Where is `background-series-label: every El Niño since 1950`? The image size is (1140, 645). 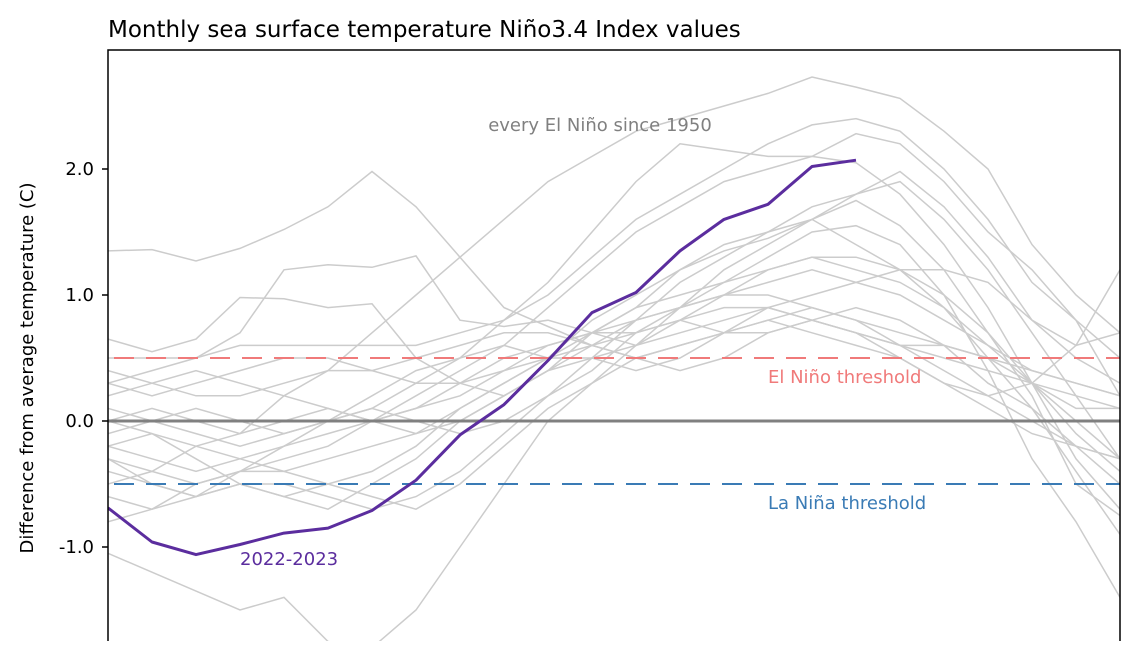 background-series-label: every El Niño since 1950 is located at coordinates (600, 125).